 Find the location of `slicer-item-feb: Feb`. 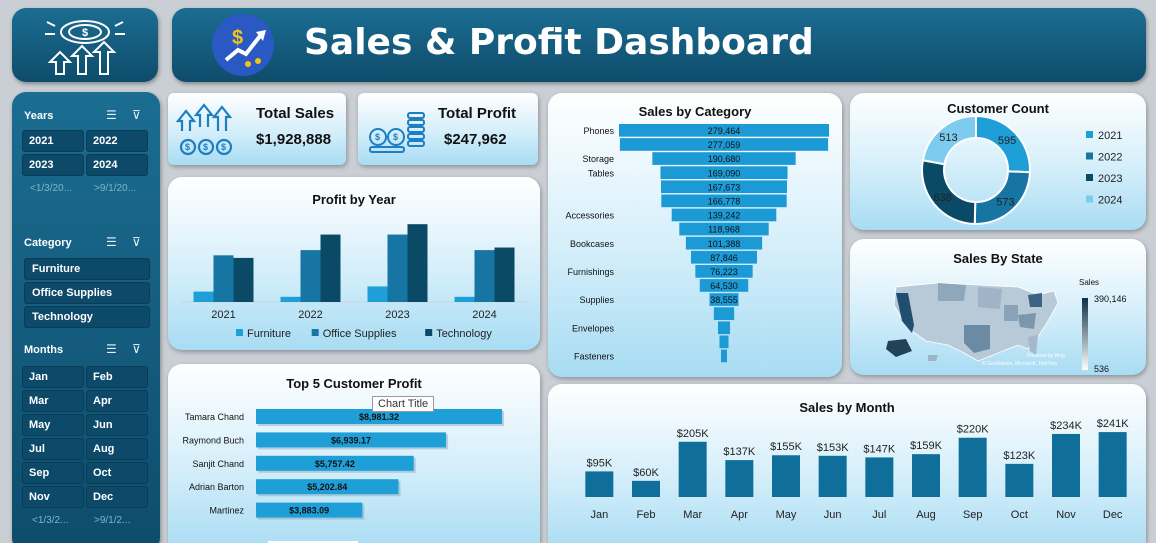

slicer-item-feb: Feb is located at coordinates (117, 377).